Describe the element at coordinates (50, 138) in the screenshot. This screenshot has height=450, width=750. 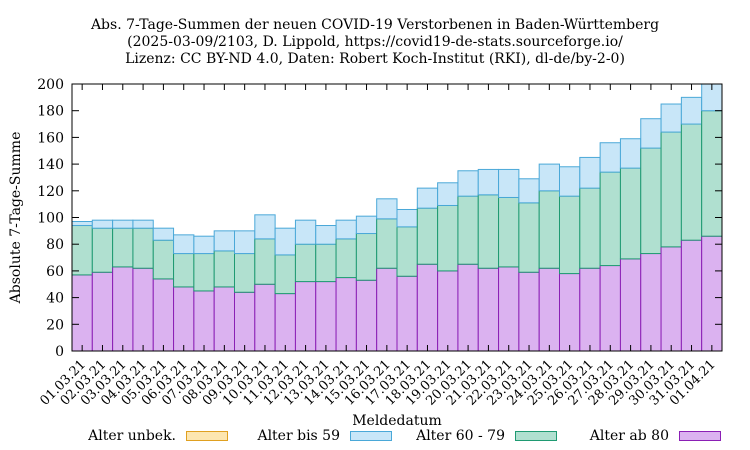
I see `y-tick-label: 160` at that location.